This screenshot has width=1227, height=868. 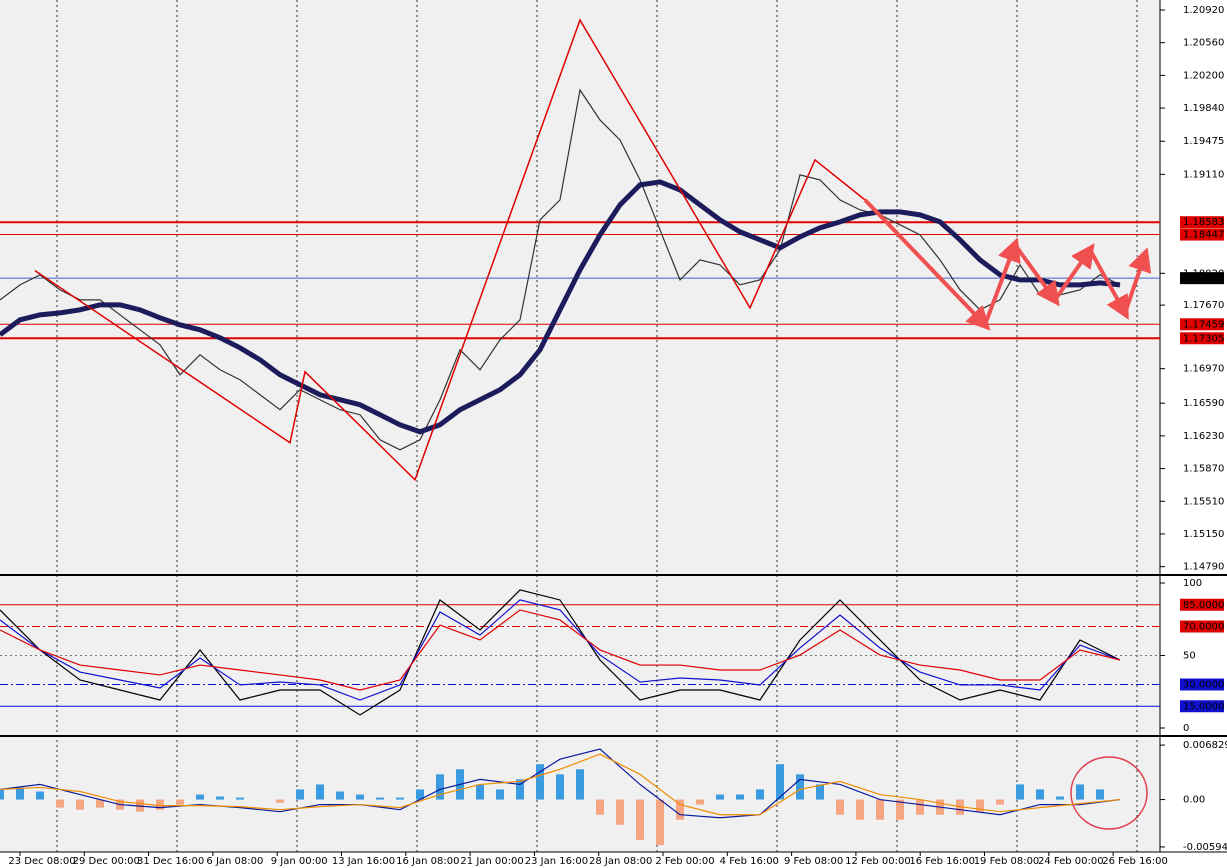 What do you see at coordinates (106, 861) in the screenshot?
I see `x-tick-label: 29 Dec 00:00` at bounding box center [106, 861].